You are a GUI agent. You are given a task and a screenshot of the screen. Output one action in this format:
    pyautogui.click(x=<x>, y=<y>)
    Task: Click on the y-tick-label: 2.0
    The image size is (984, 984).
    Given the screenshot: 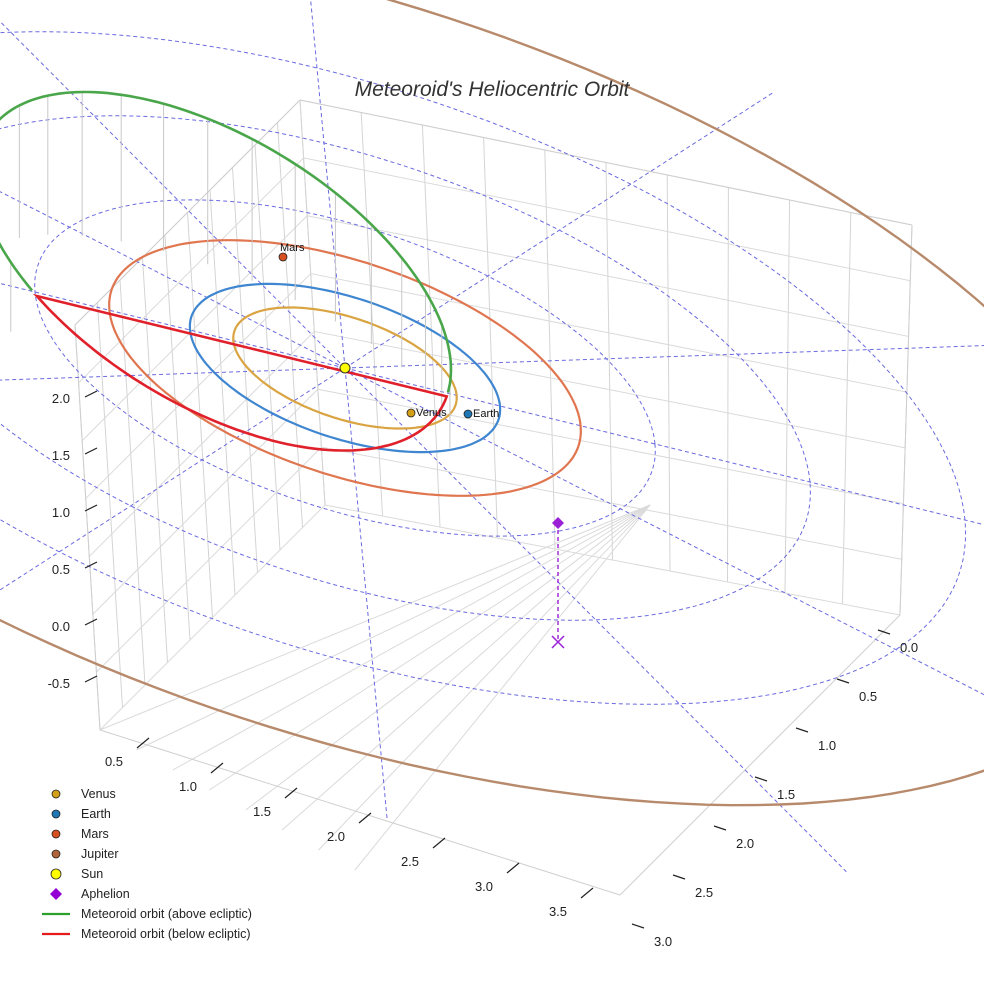 What is the action you would take?
    pyautogui.click(x=745, y=843)
    